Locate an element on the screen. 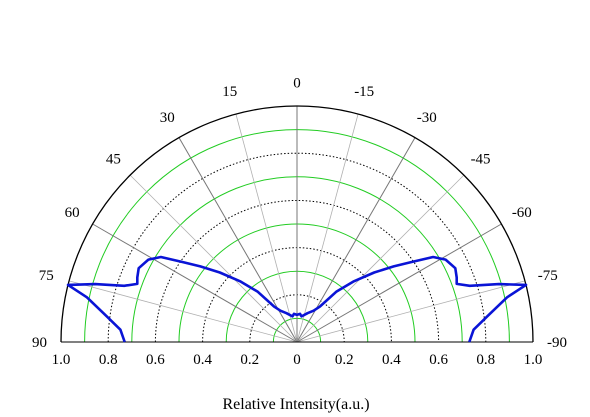  angle-tick-label: -90 is located at coordinates (557, 343).